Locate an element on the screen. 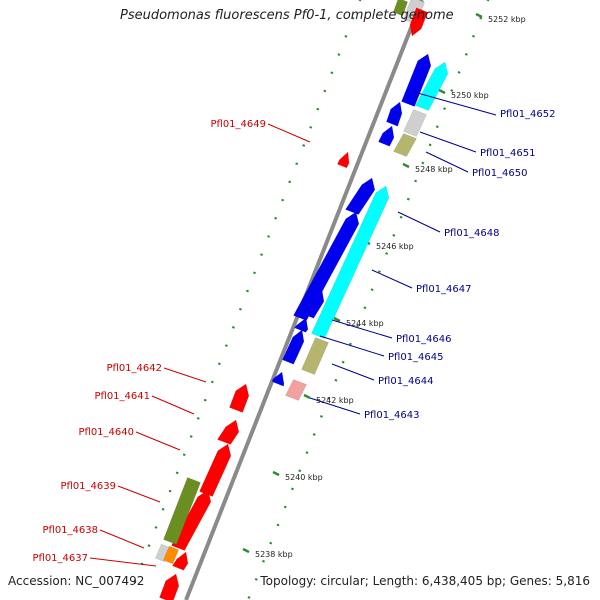 The image size is (600, 600). gene-4651-blue is located at coordinates (394, 114).